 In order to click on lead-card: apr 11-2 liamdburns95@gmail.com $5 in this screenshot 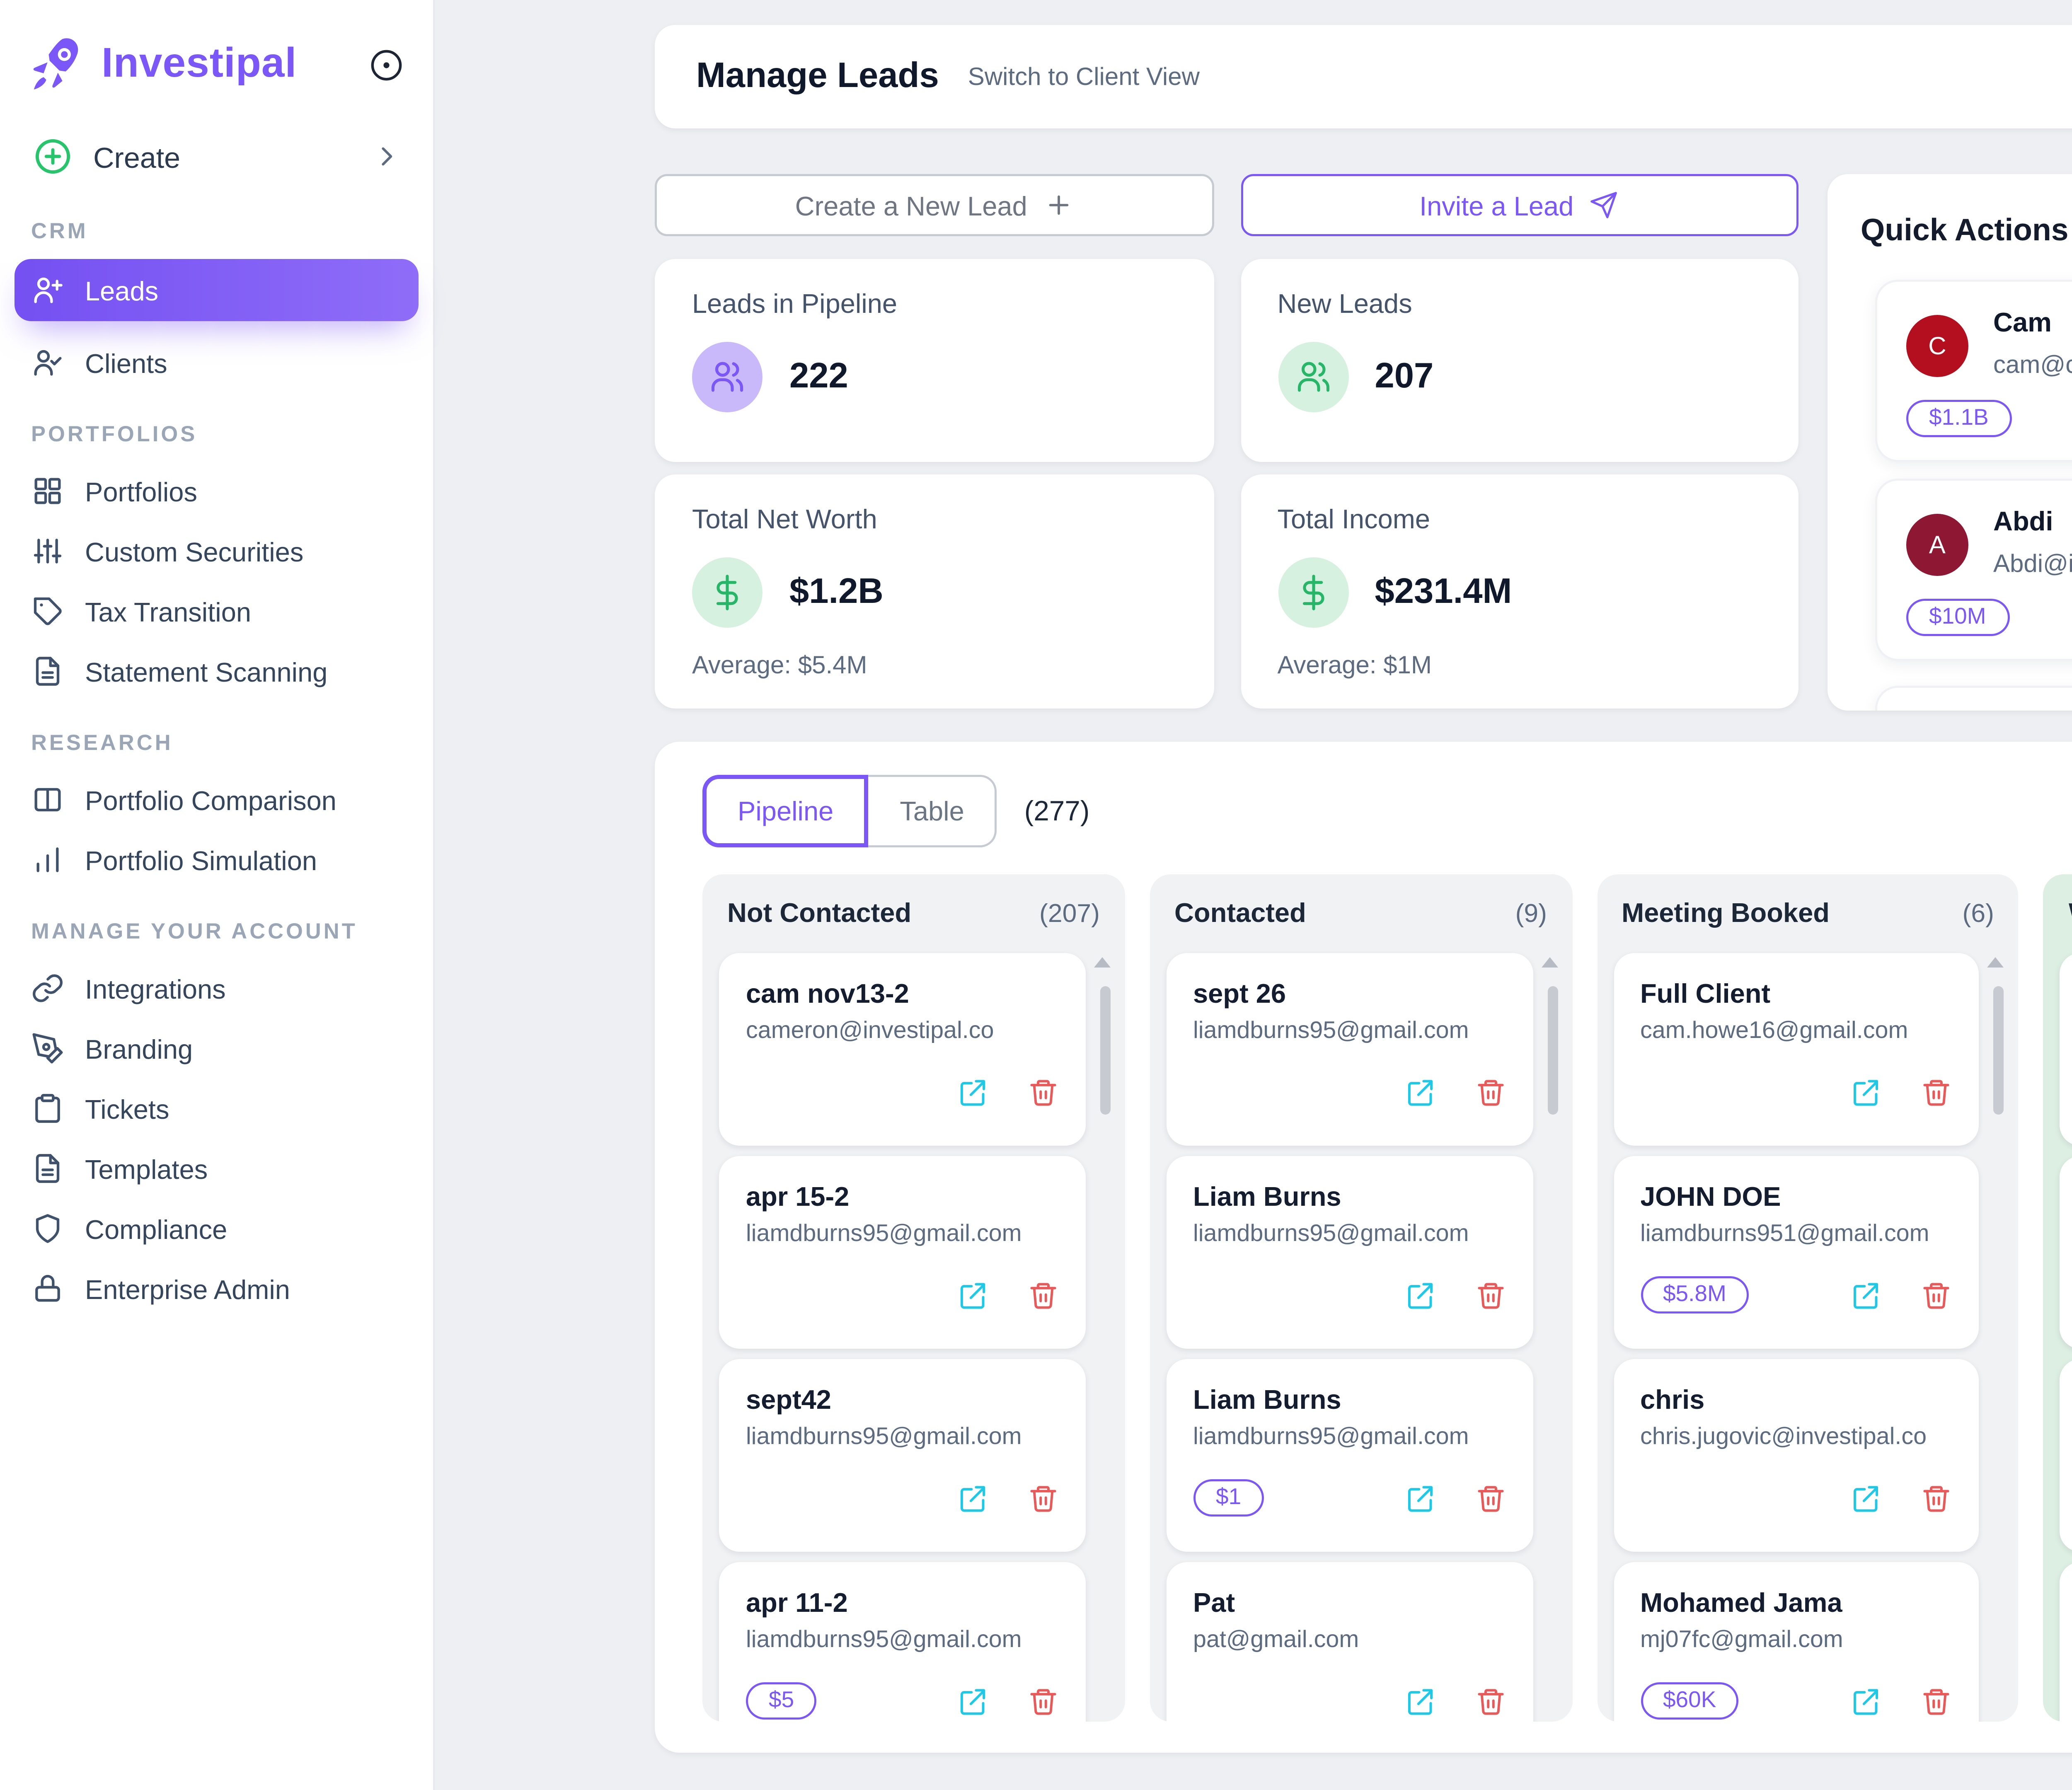, I will do `click(902, 1642)`.